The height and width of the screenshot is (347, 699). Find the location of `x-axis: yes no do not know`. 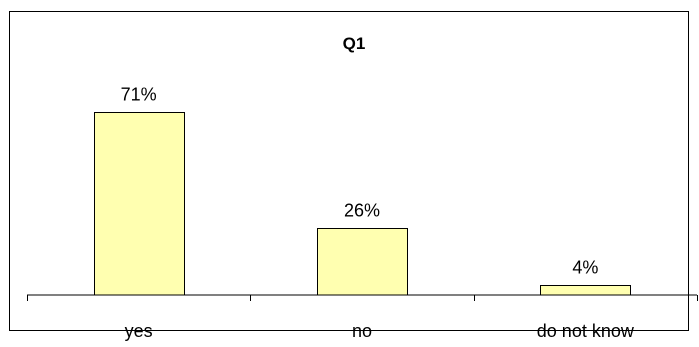

x-axis: yes no do not know is located at coordinates (362, 317).